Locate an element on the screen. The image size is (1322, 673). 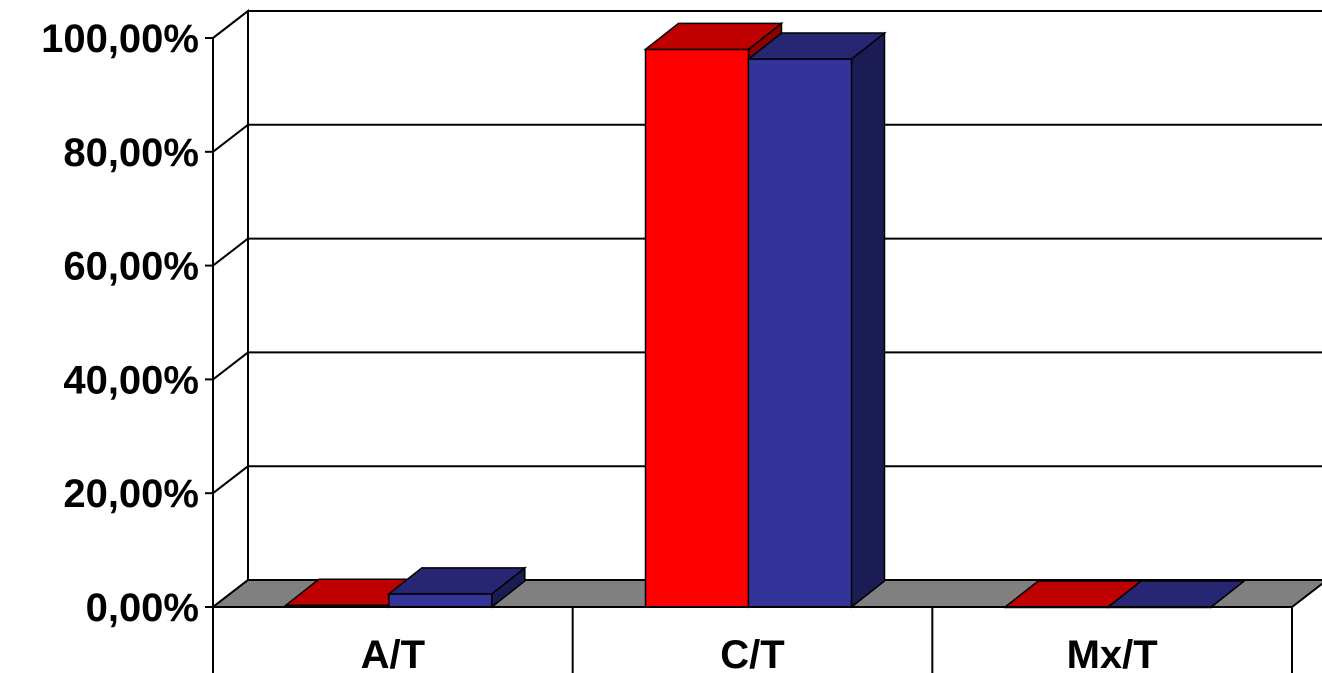
side-wall is located at coordinates (230, 309).